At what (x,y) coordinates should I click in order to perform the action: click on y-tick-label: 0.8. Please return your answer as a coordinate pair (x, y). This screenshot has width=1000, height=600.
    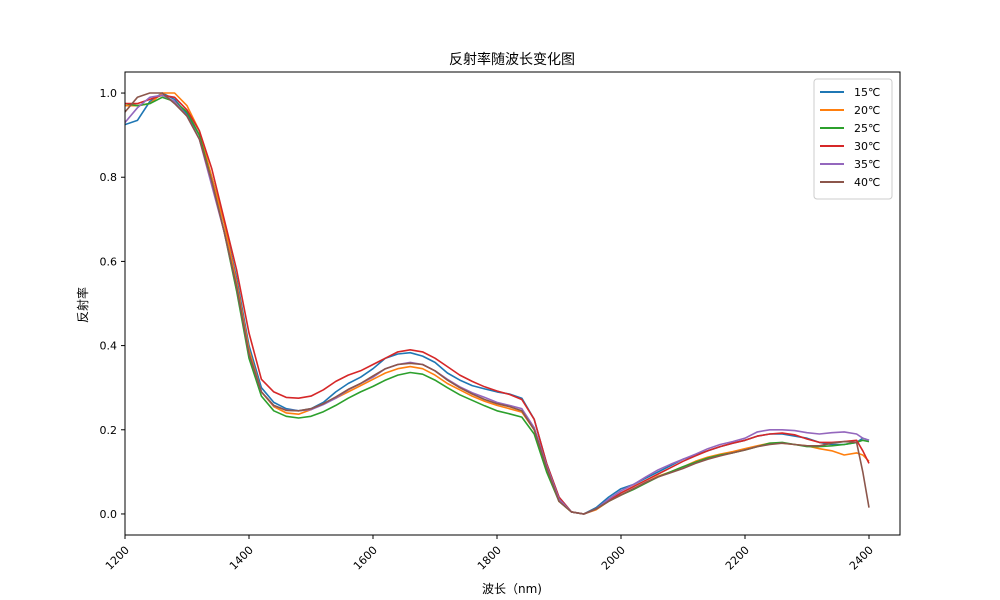
    Looking at the image, I should click on (109, 177).